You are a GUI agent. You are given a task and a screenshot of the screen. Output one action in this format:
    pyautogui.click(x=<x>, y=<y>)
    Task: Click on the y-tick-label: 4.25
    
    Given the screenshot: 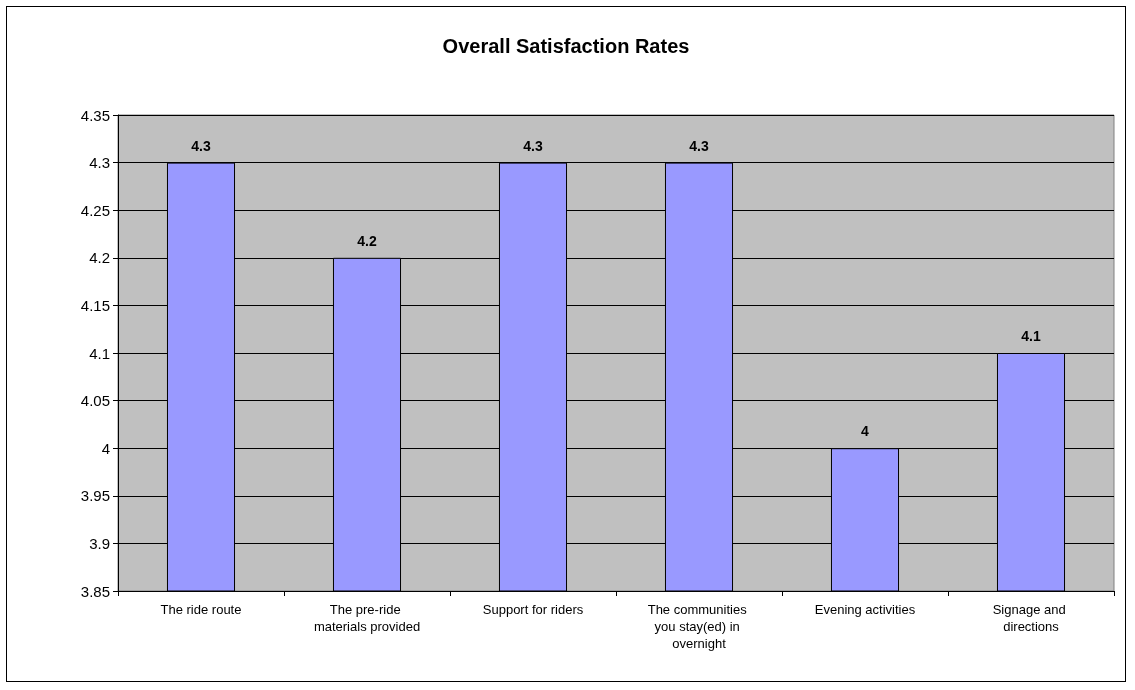 What is the action you would take?
    pyautogui.click(x=95, y=210)
    